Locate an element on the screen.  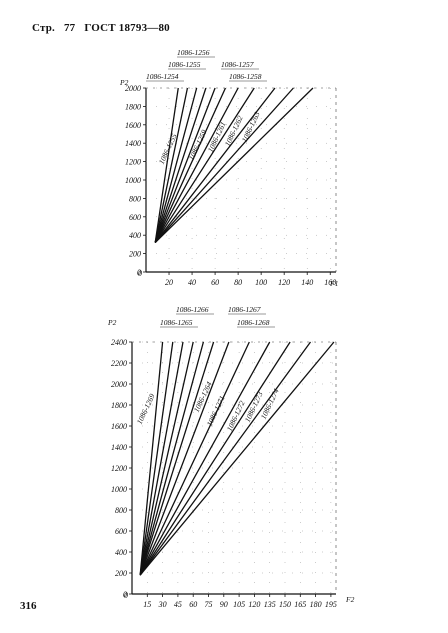
legend-label: 1086-1256 is located at coordinates (193, 52).